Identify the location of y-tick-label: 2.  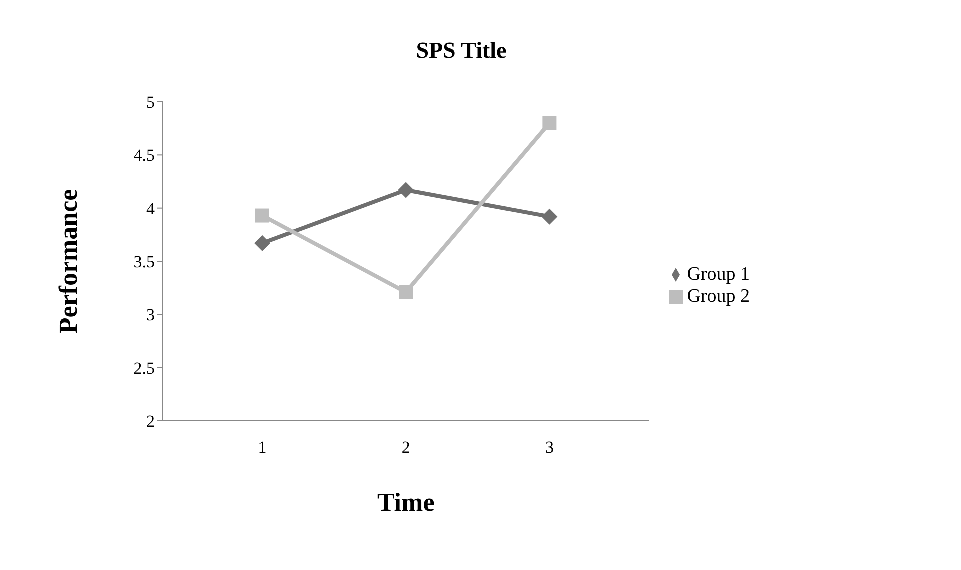
(150, 422).